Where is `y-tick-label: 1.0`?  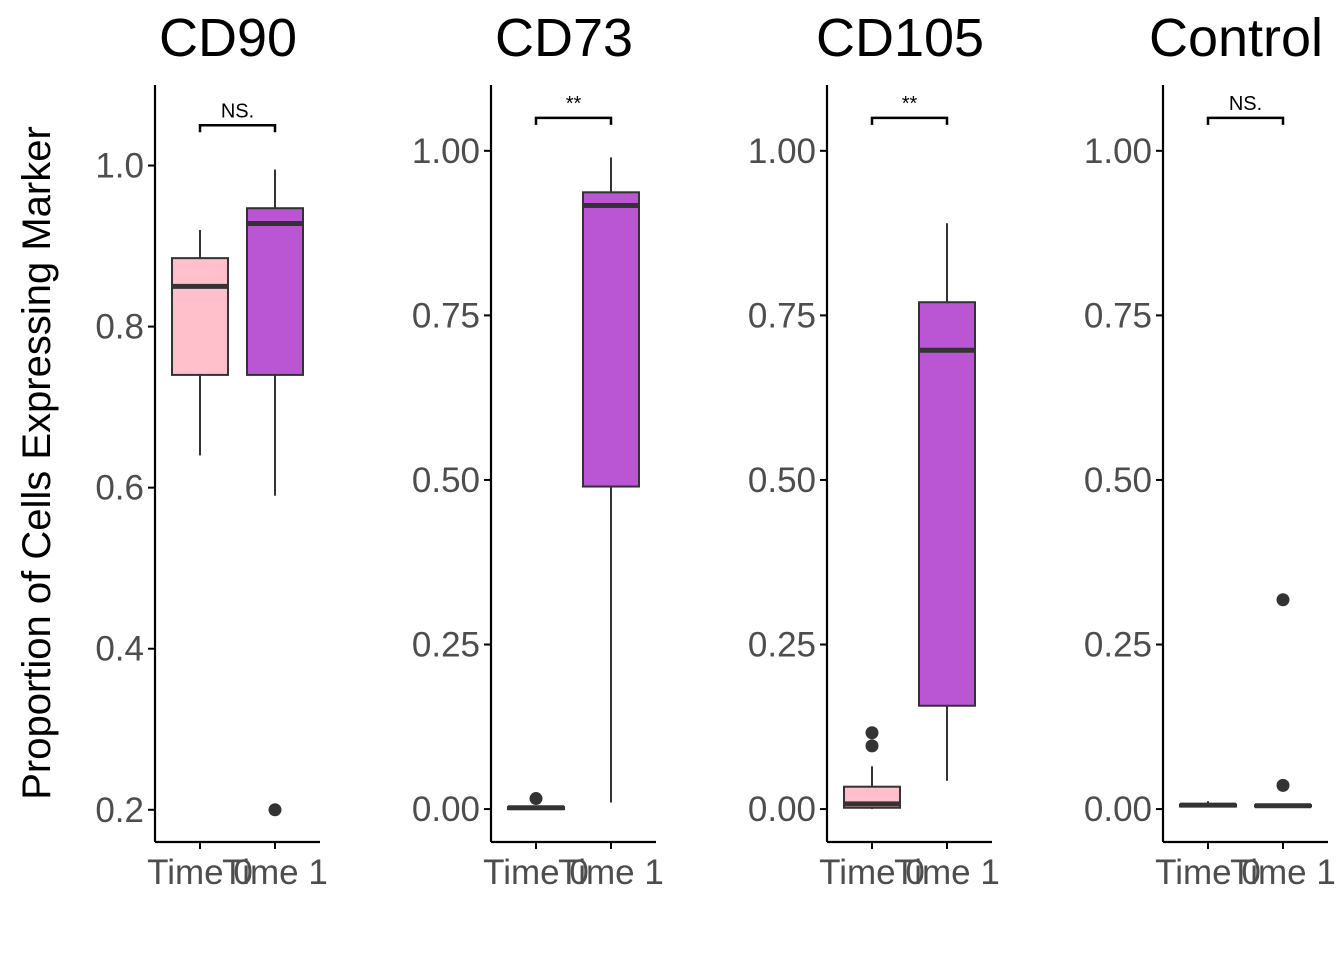
y-tick-label: 1.0 is located at coordinates (119, 166).